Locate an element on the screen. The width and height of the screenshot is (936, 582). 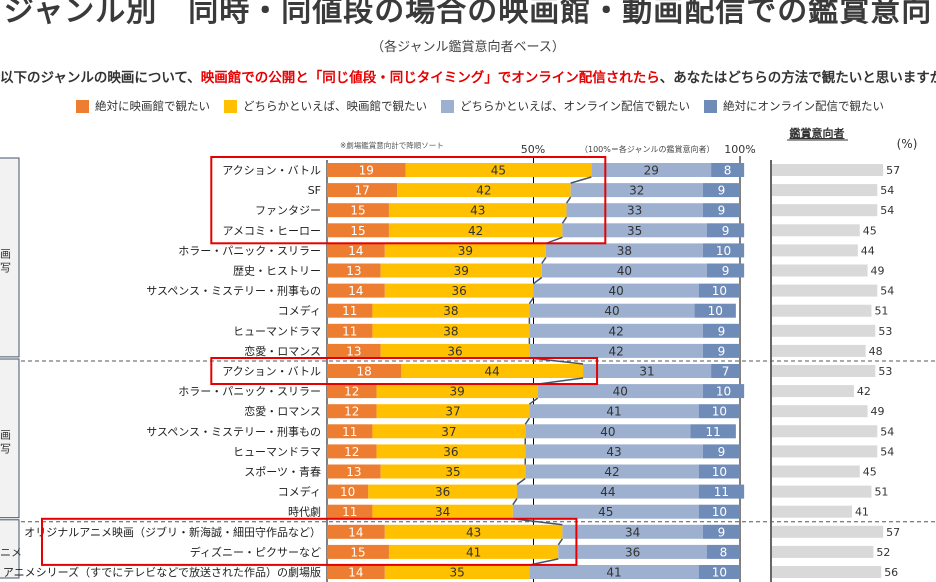
legend-item: どちらかといえば、オンライン配信で観たい is located at coordinates (565, 106).